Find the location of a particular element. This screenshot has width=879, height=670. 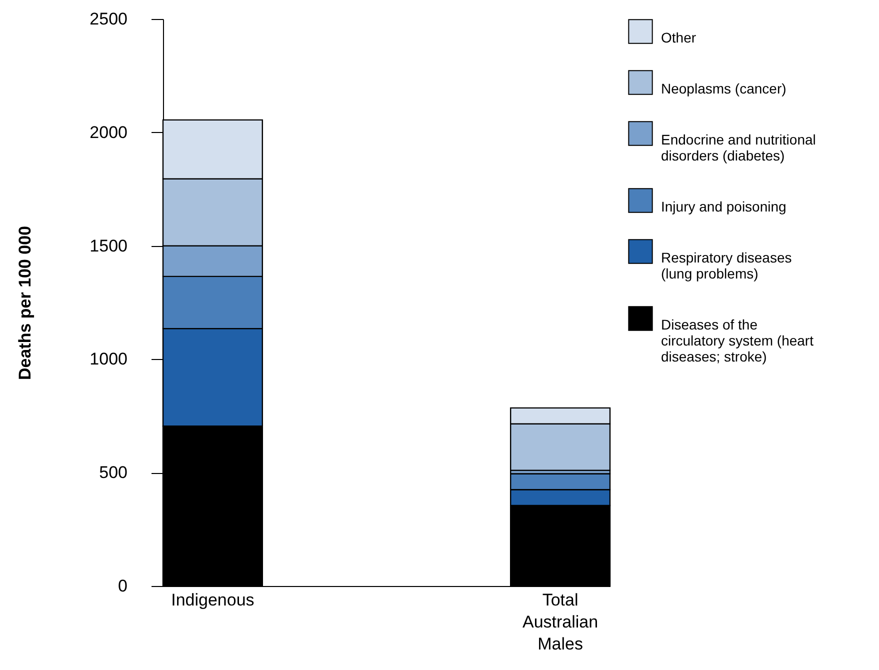

legend-label: Injury and poisoning is located at coordinates (723, 206).